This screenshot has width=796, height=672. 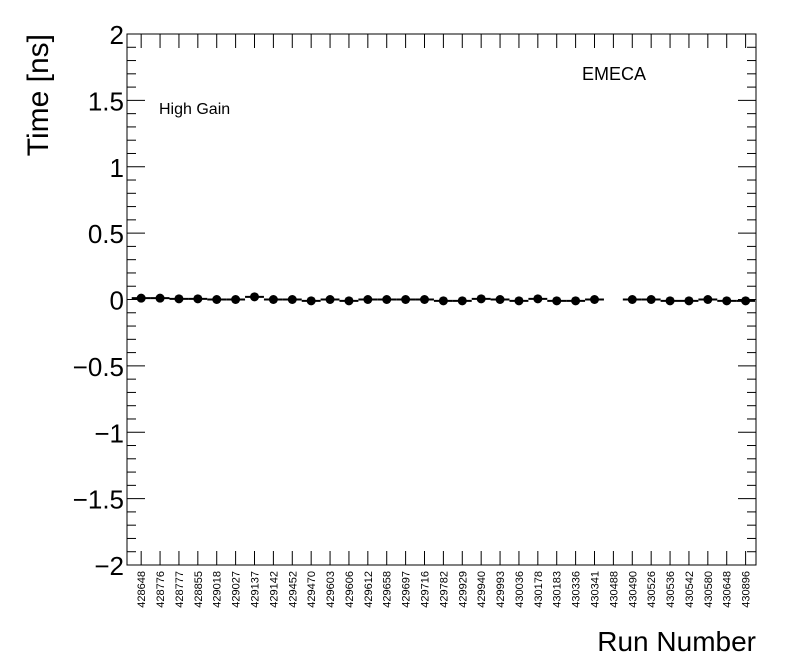 What do you see at coordinates (633, 589) in the screenshot?
I see `x-tick-label: 430490` at bounding box center [633, 589].